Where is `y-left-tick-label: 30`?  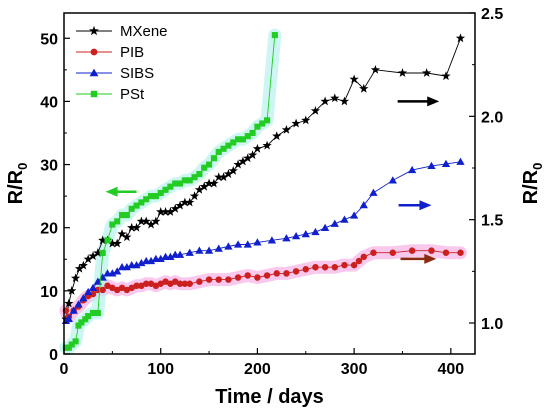
y-left-tick-label: 30 is located at coordinates (49, 166).